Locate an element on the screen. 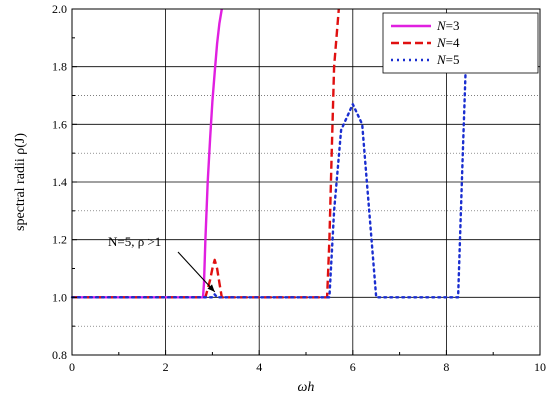  x-tick-label: 0 is located at coordinates (72, 367).